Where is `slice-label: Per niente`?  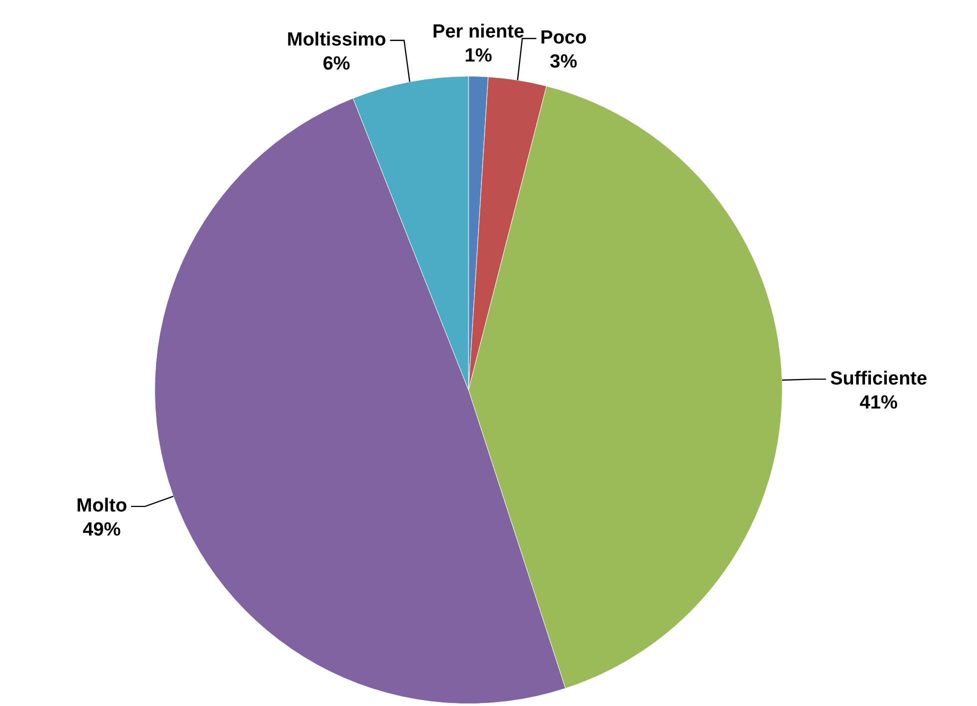
slice-label: Per niente is located at coordinates (478, 32).